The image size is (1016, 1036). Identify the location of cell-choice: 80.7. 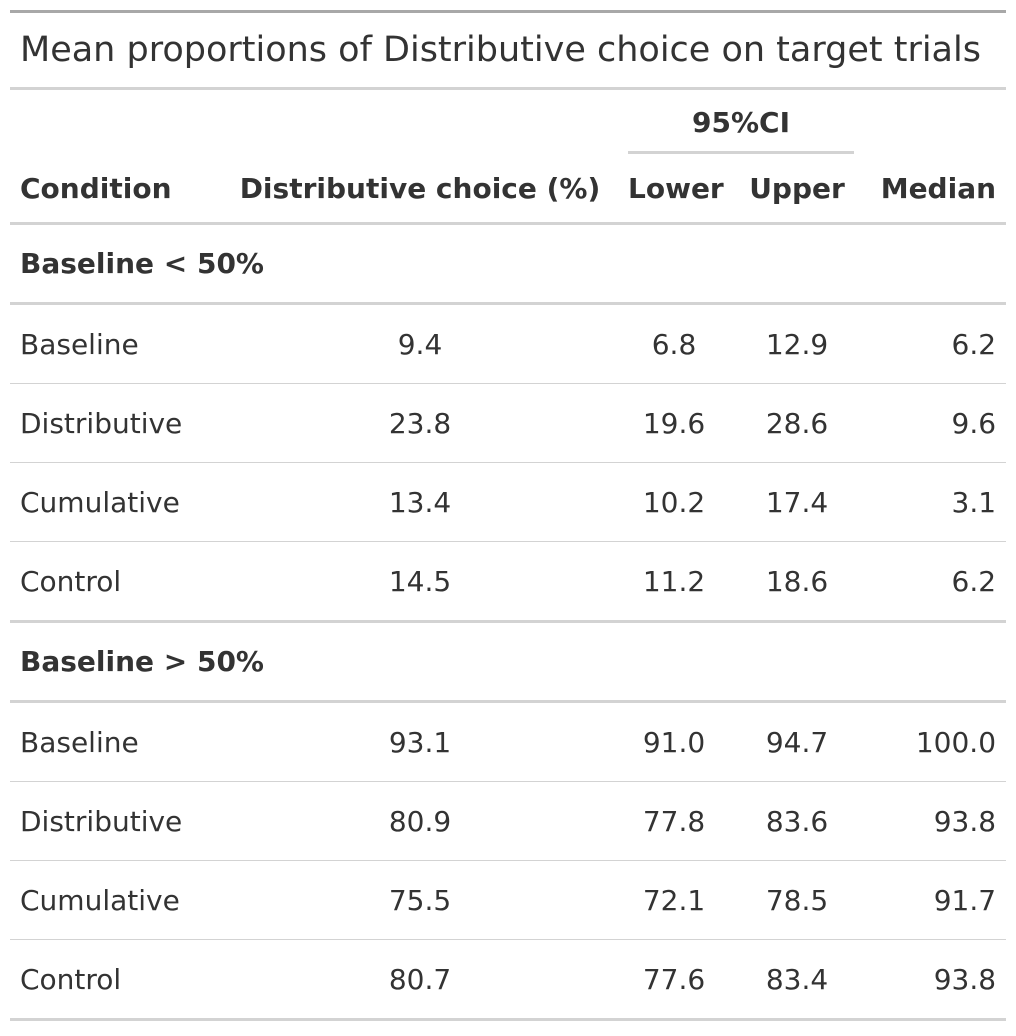
(420, 979).